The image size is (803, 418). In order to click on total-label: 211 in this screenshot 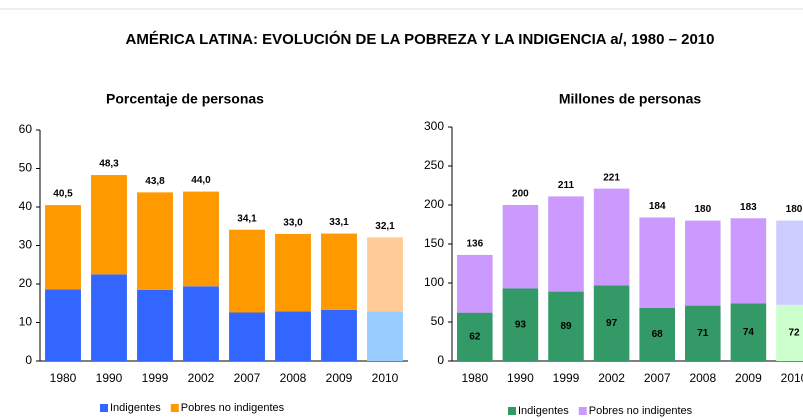, I will do `click(566, 185)`.